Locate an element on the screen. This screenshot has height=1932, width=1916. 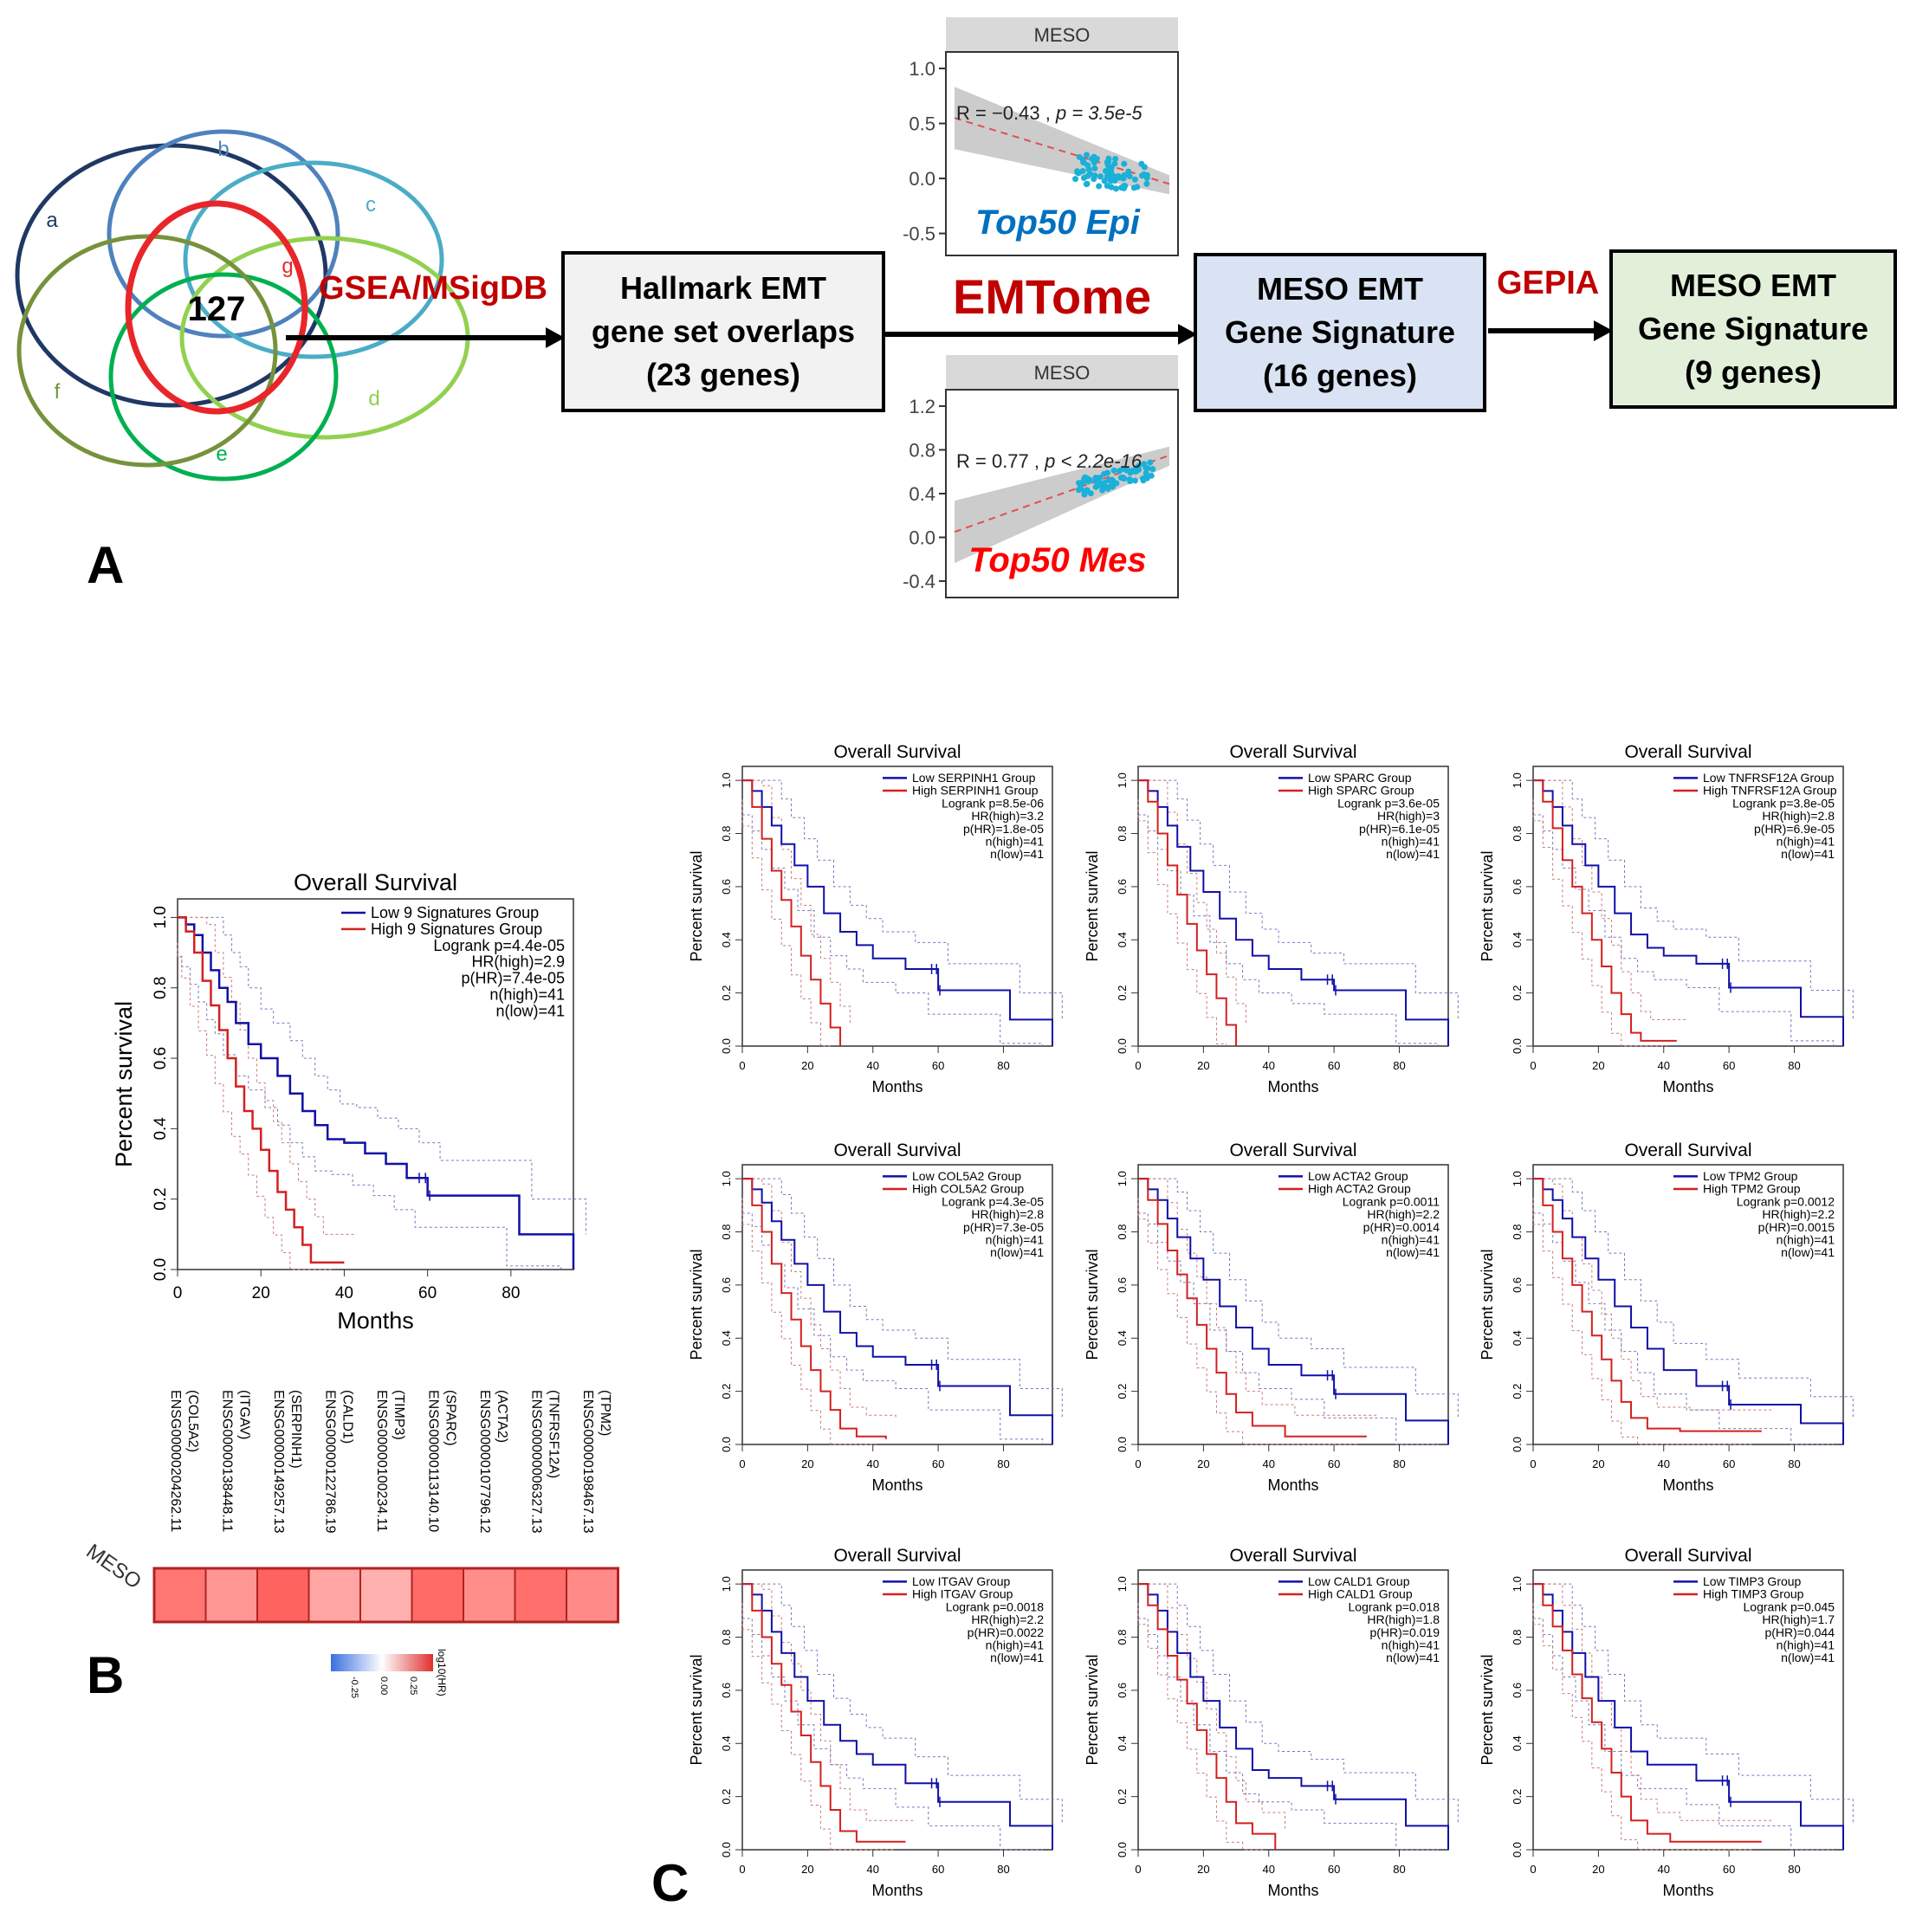
heatmap-cell is located at coordinates (334, 1595).